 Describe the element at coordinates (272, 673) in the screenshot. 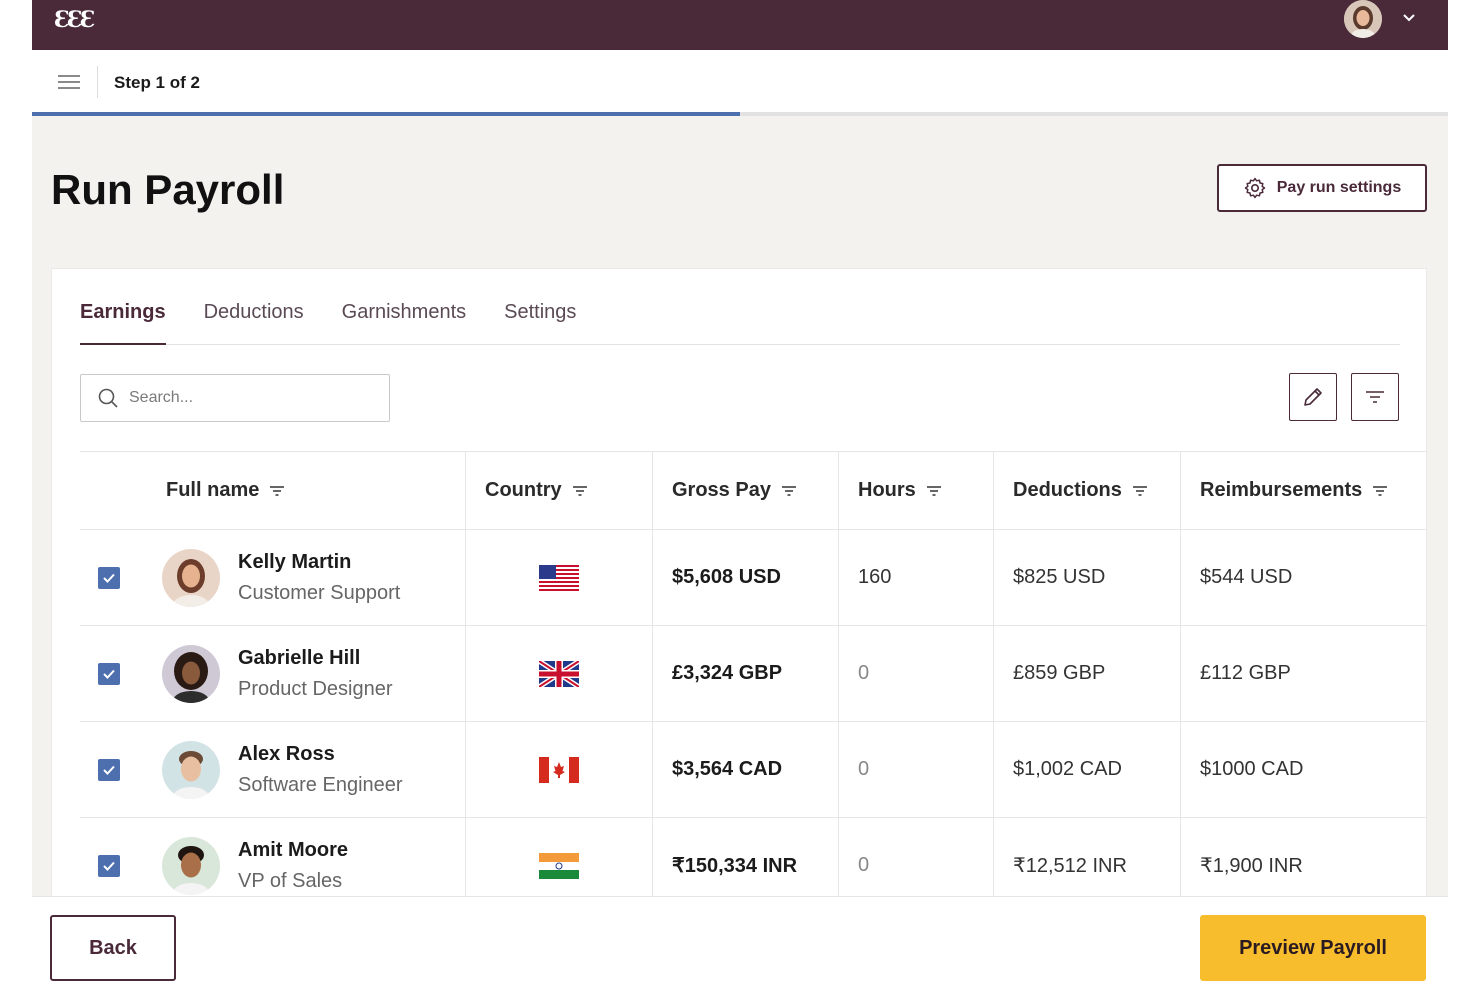

I see `employee-cell: Gabrielle Hill Product Designer` at that location.